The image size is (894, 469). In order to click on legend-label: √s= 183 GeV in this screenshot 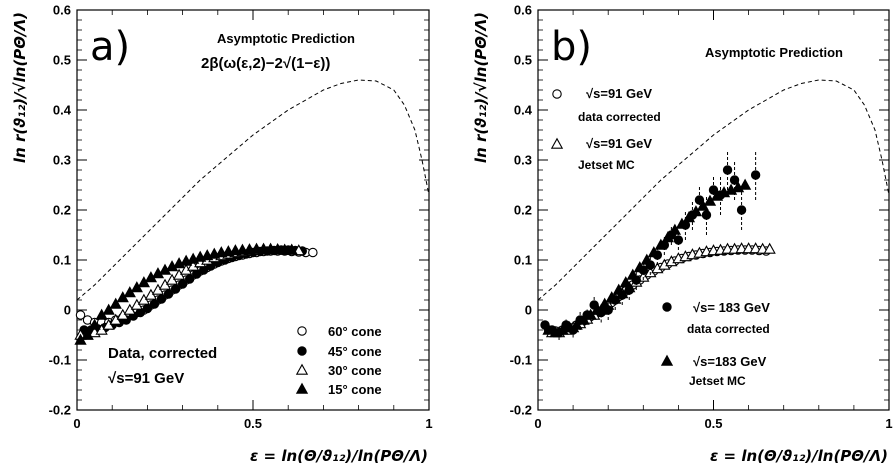, I will do `click(731, 307)`.